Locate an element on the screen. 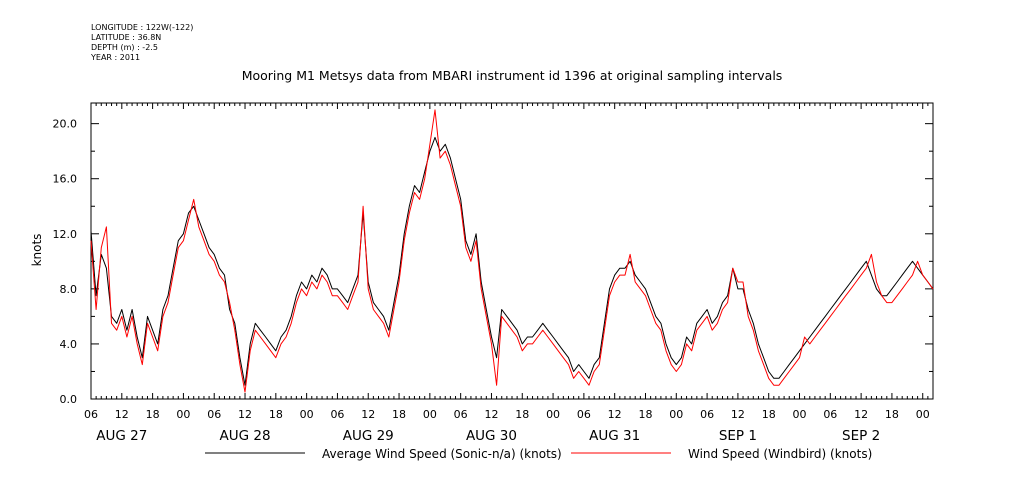 This screenshot has height=504, width=1009. meta-longitude: LONGITUDE : 122W(-122) is located at coordinates (142, 27).